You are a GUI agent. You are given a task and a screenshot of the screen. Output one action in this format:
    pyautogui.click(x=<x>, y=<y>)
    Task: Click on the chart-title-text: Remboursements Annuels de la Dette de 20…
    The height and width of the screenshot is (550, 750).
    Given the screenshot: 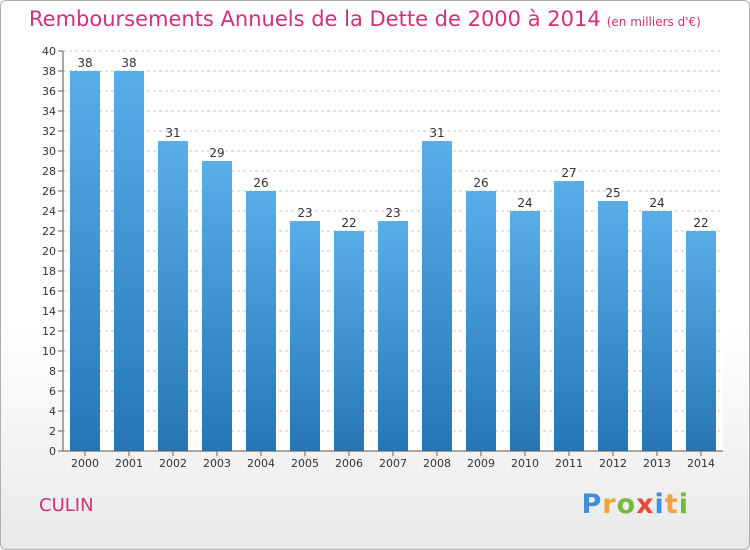 What is the action you would take?
    pyautogui.click(x=315, y=19)
    